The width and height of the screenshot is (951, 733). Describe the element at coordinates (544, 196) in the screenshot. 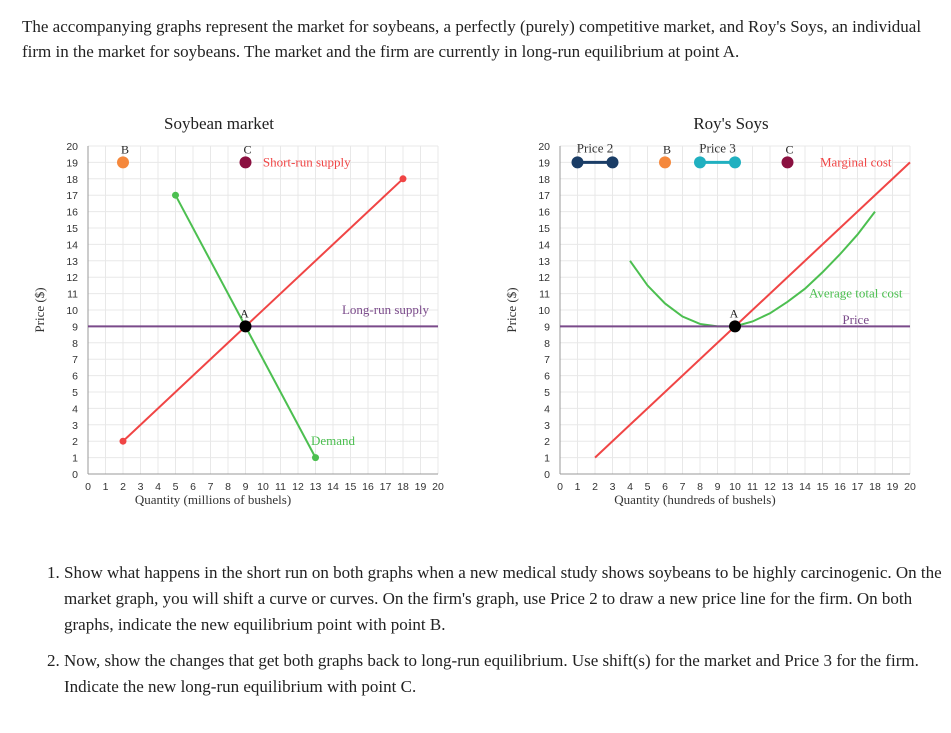

I see `y-tick-label: 17` at that location.